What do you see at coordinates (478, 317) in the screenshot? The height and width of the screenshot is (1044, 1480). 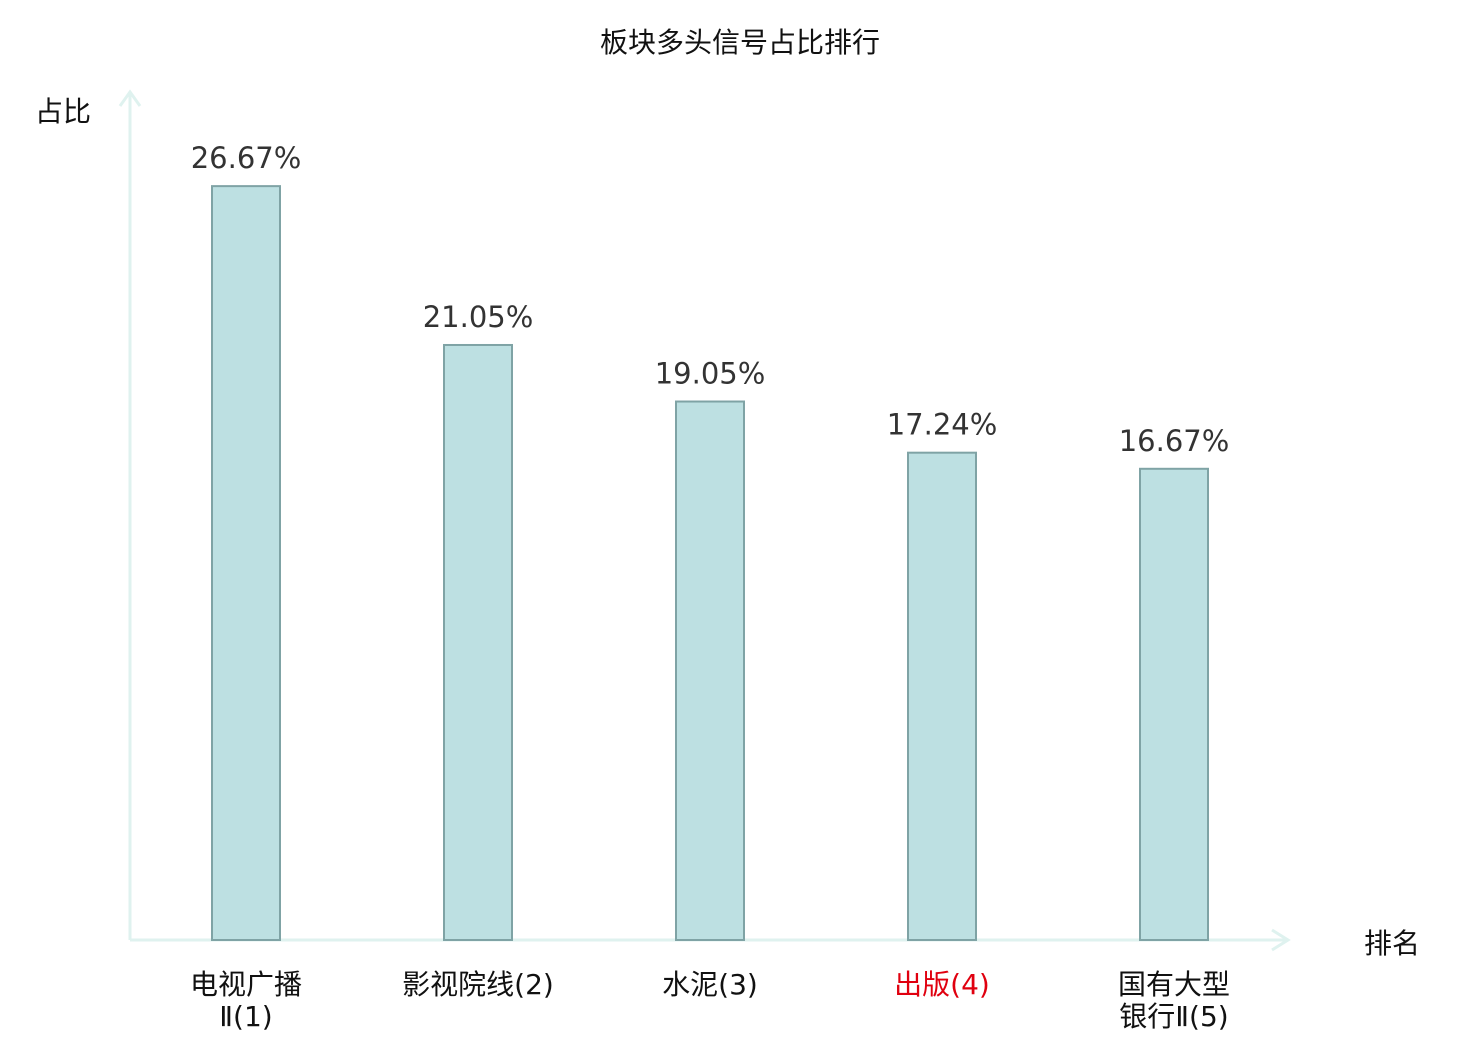 I see `bar-value-label: 21.05%` at bounding box center [478, 317].